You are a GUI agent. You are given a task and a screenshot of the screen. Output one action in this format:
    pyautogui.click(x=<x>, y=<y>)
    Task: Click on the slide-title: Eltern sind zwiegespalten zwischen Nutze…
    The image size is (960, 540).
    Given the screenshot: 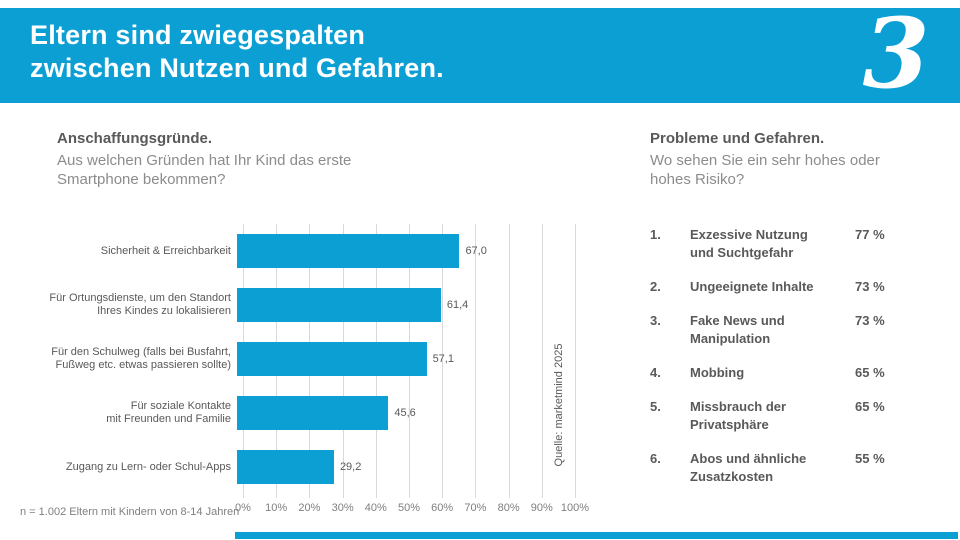 What is the action you would take?
    pyautogui.click(x=237, y=51)
    